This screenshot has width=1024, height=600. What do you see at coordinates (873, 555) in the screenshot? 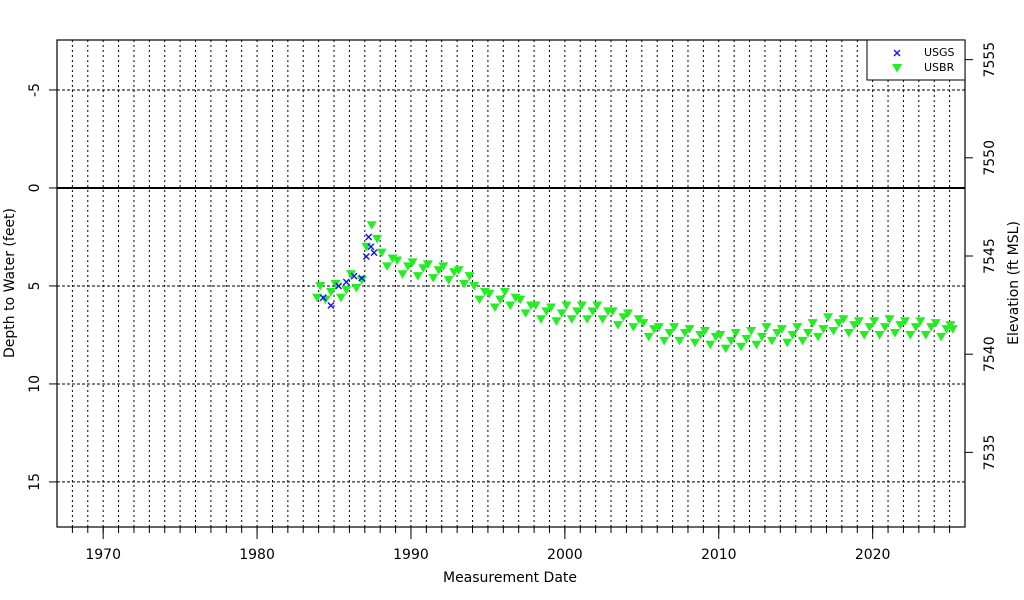
I see `x-tick-label: 2020` at bounding box center [873, 555].